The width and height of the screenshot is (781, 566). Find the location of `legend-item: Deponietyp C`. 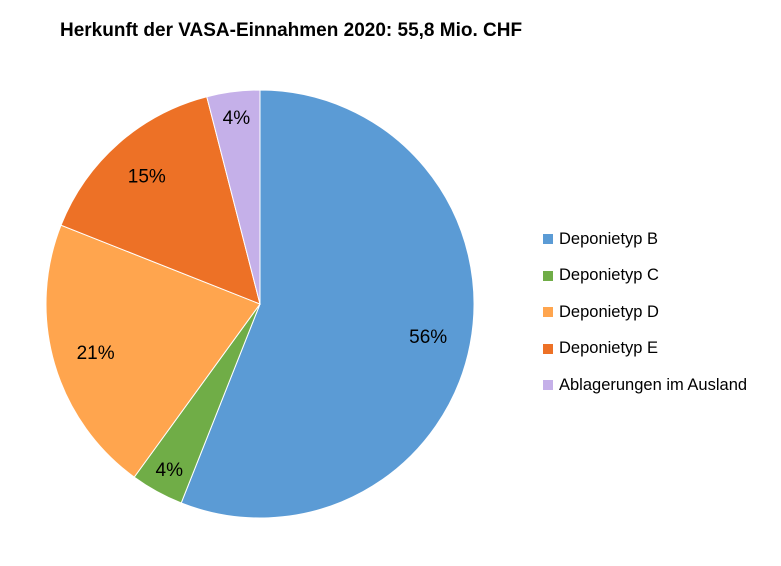

legend-item: Deponietyp C is located at coordinates (645, 276).